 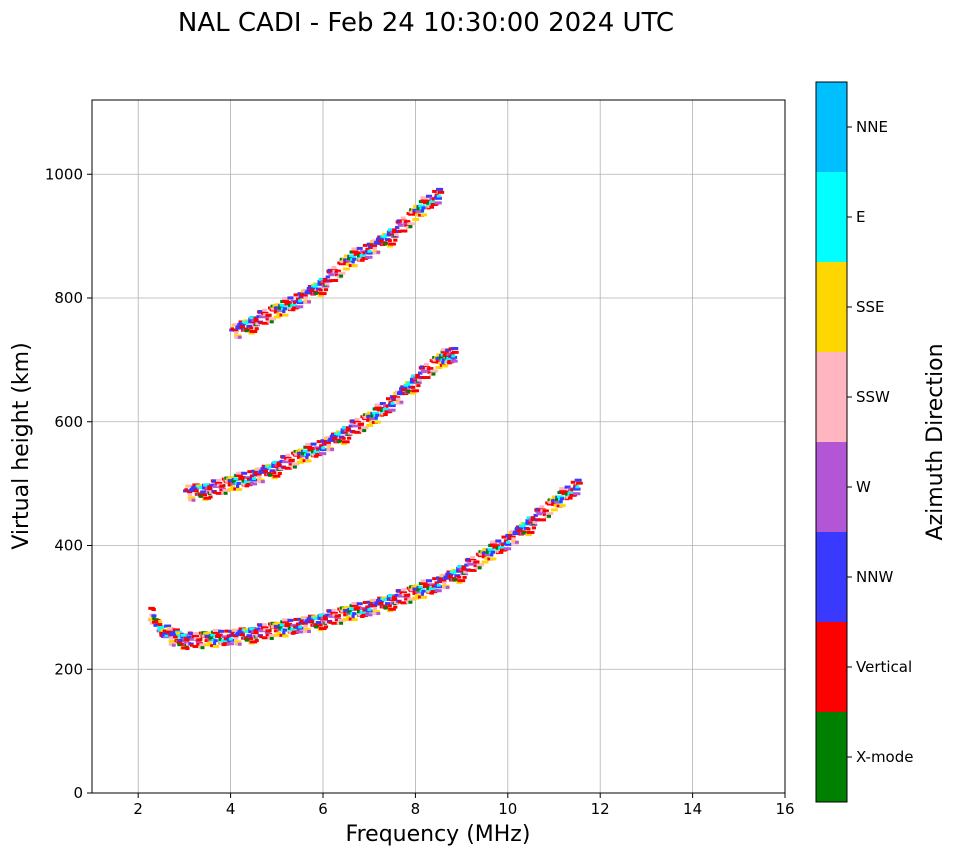 I want to click on colorbar-segment-ssw, so click(x=831, y=397).